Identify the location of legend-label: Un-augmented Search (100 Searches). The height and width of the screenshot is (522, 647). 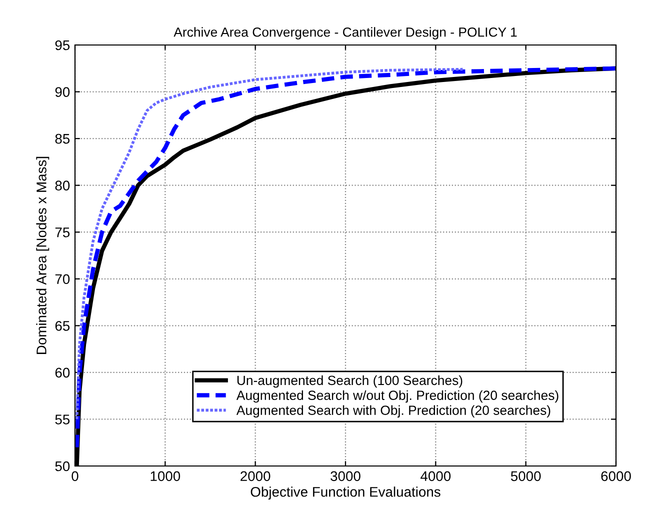
(349, 381).